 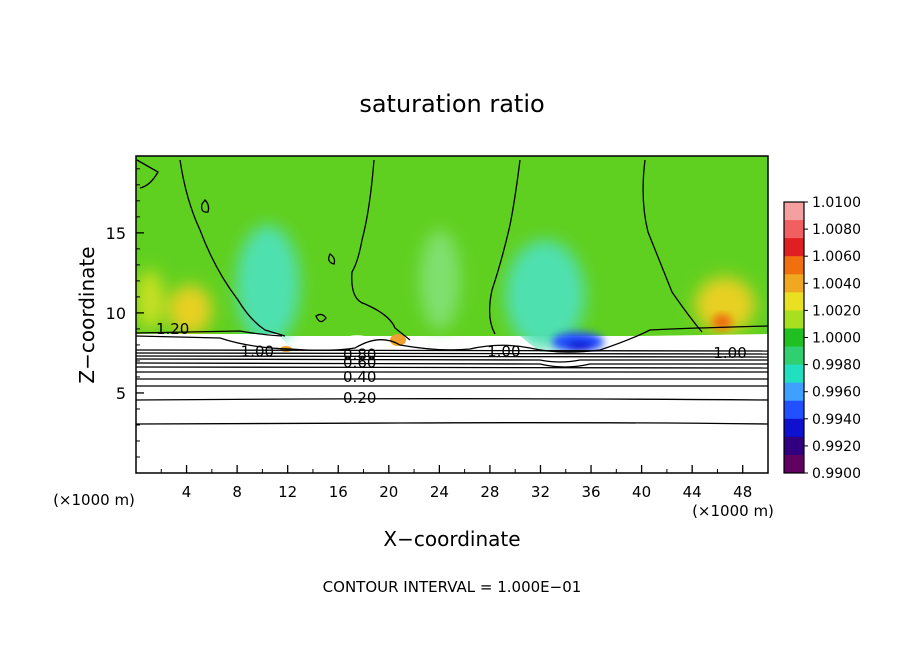 What do you see at coordinates (836, 366) in the screenshot?
I see `colorbar-label: 0.9980` at bounding box center [836, 366].